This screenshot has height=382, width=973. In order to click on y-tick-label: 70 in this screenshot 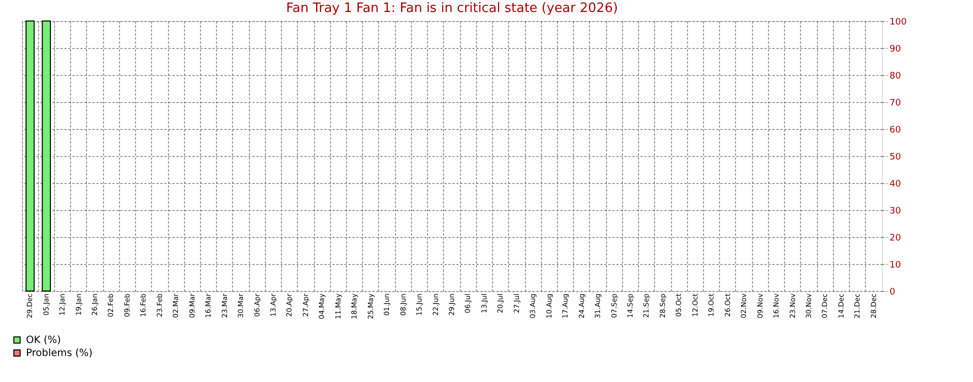, I will do `click(896, 103)`.